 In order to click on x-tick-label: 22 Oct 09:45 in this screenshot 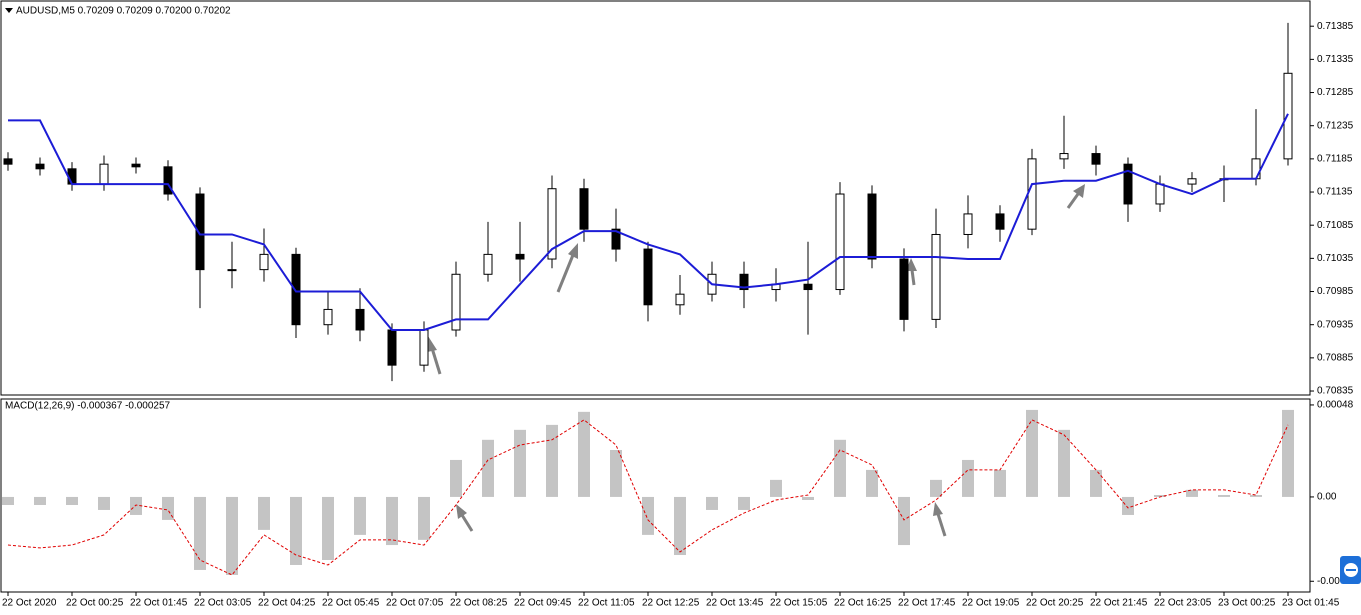, I will do `click(543, 603)`.